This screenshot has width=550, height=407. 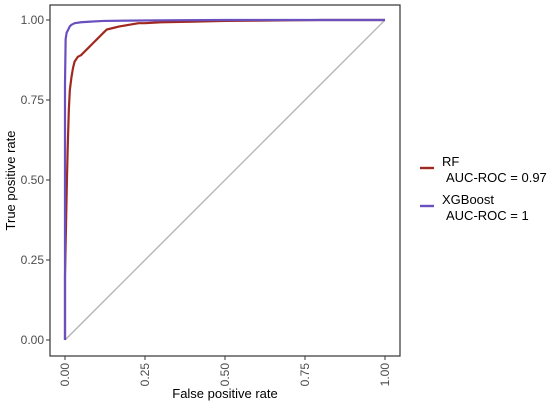 I want to click on x-axis-ticks: 0.00 0.25 0.50 0.75 1.00, so click(x=225, y=371).